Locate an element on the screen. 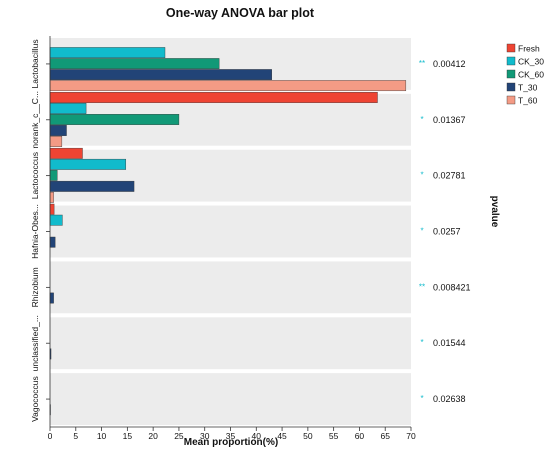 Image resolution: width=550 pixels, height=453 pixels. x-tick-label: 0 is located at coordinates (50, 436).